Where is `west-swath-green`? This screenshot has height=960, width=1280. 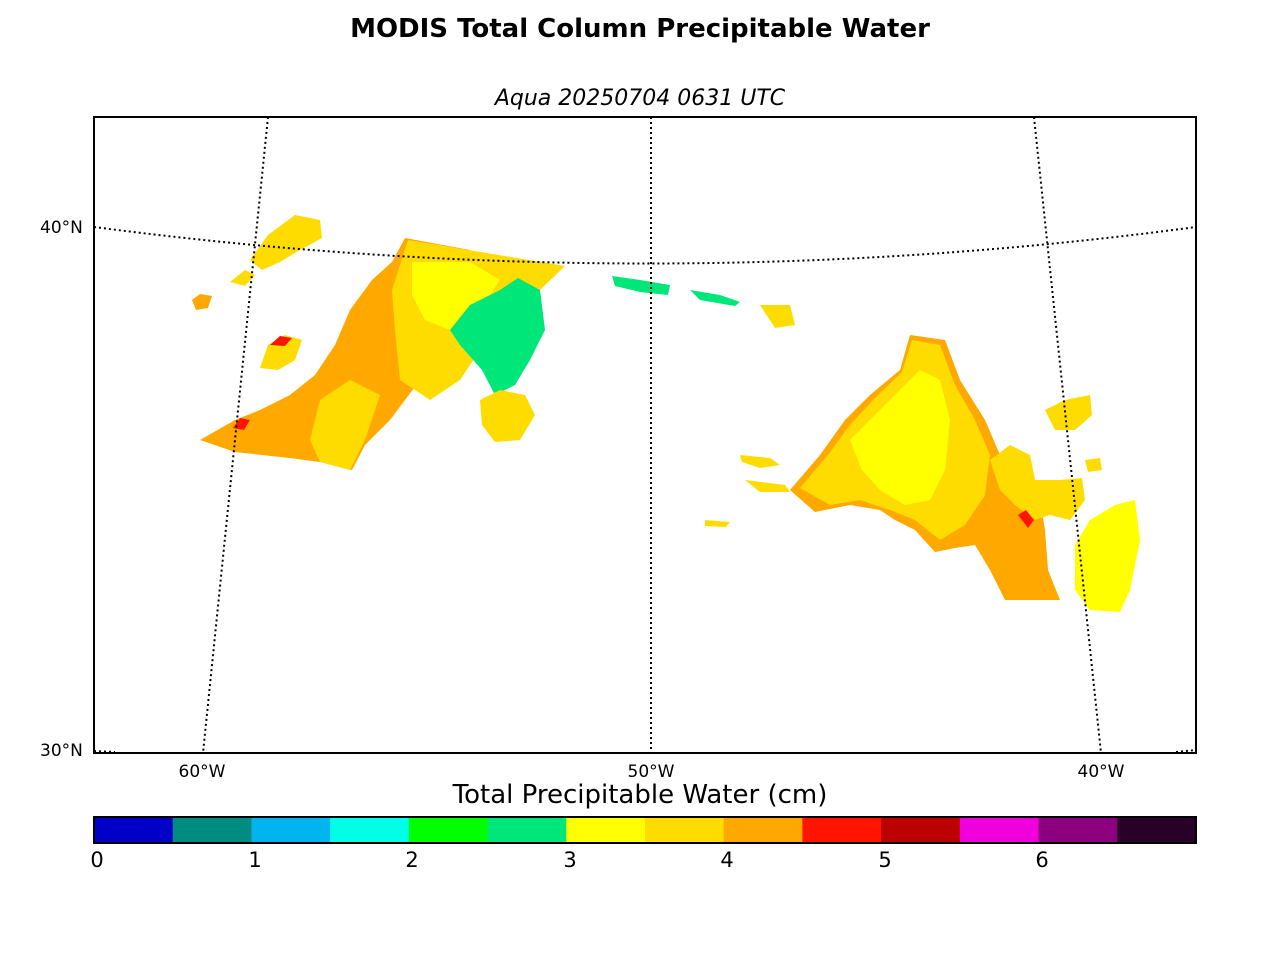 west-swath-green is located at coordinates (497, 336).